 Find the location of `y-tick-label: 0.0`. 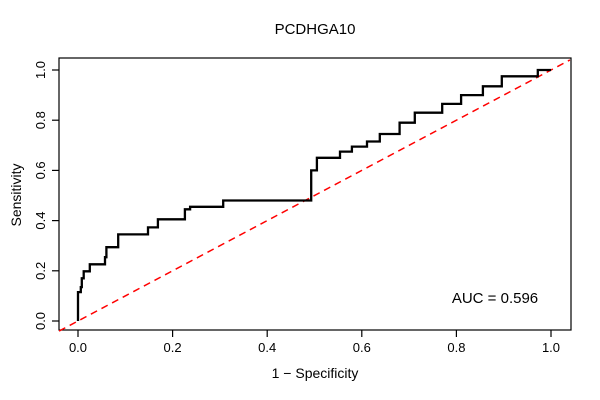

y-tick-label: 0.0 is located at coordinates (40, 321).